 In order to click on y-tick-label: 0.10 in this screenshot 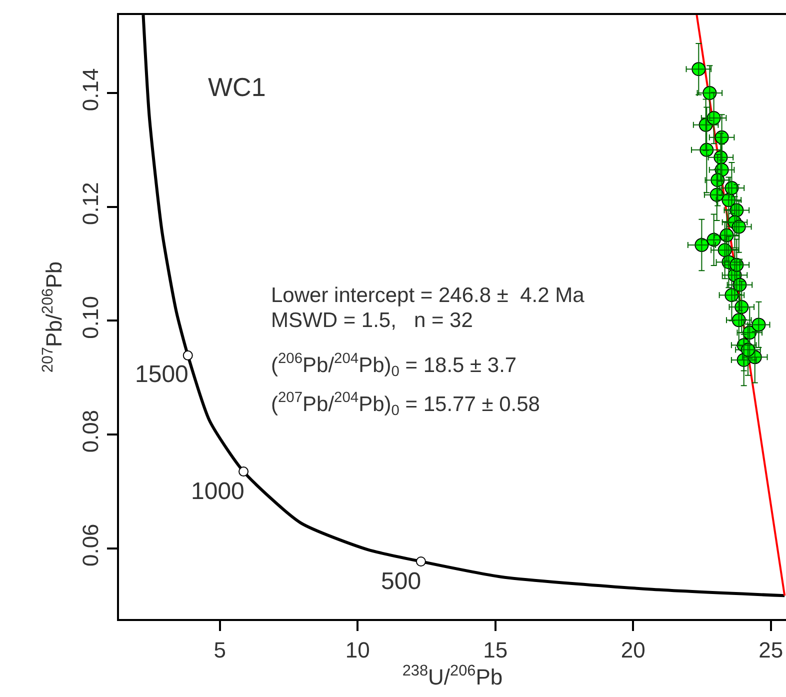, I will do `click(91, 317)`.